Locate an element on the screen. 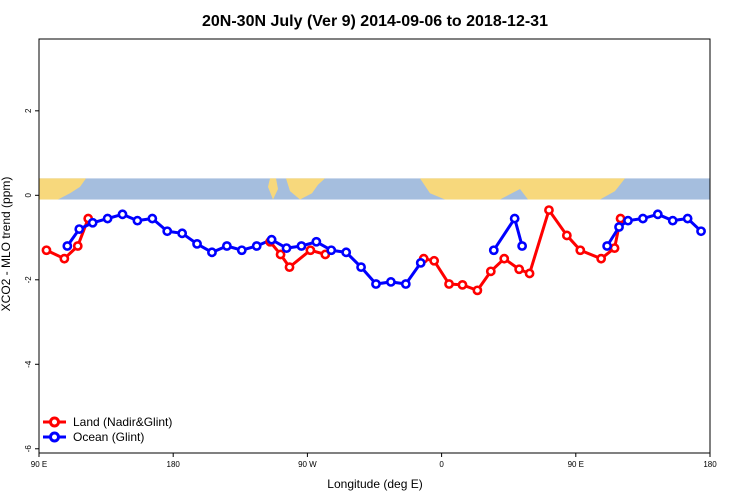 The height and width of the screenshot is (500, 750). legend: Land (Nadir&Glint) Ocean (Glint) is located at coordinates (107, 429).